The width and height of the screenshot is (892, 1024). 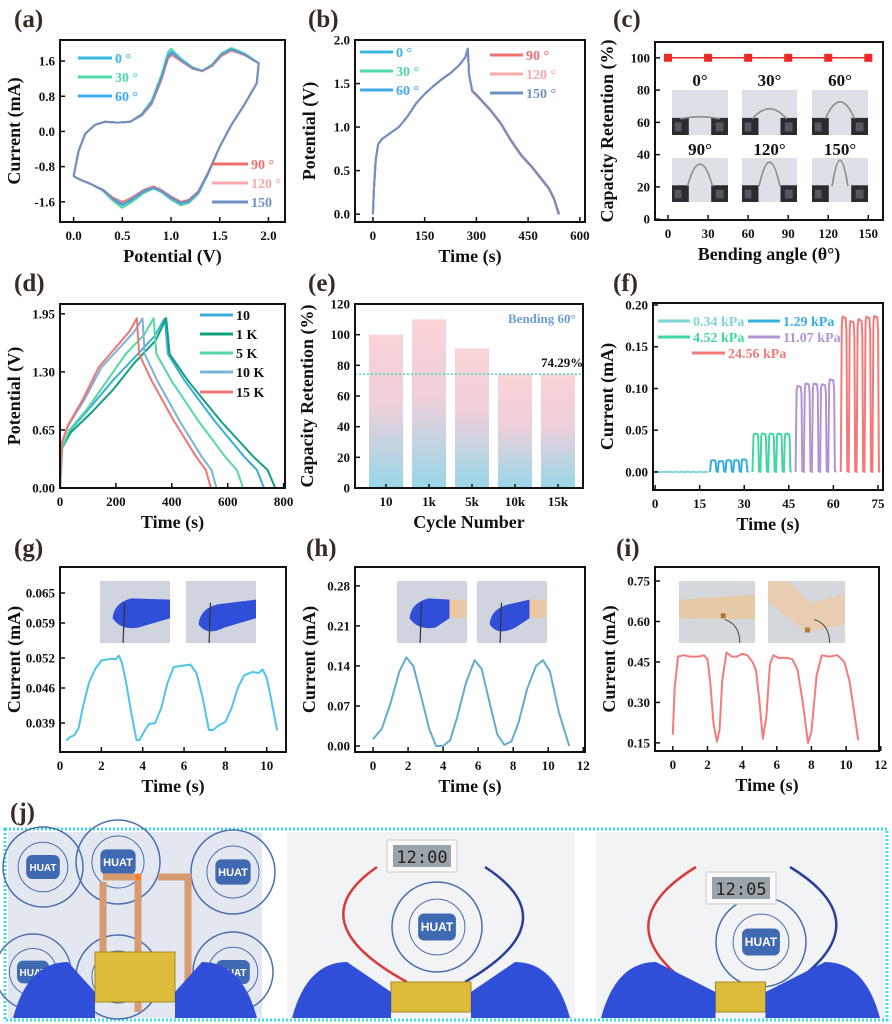 What do you see at coordinates (788, 233) in the screenshot?
I see `x-tick-label: 90` at bounding box center [788, 233].